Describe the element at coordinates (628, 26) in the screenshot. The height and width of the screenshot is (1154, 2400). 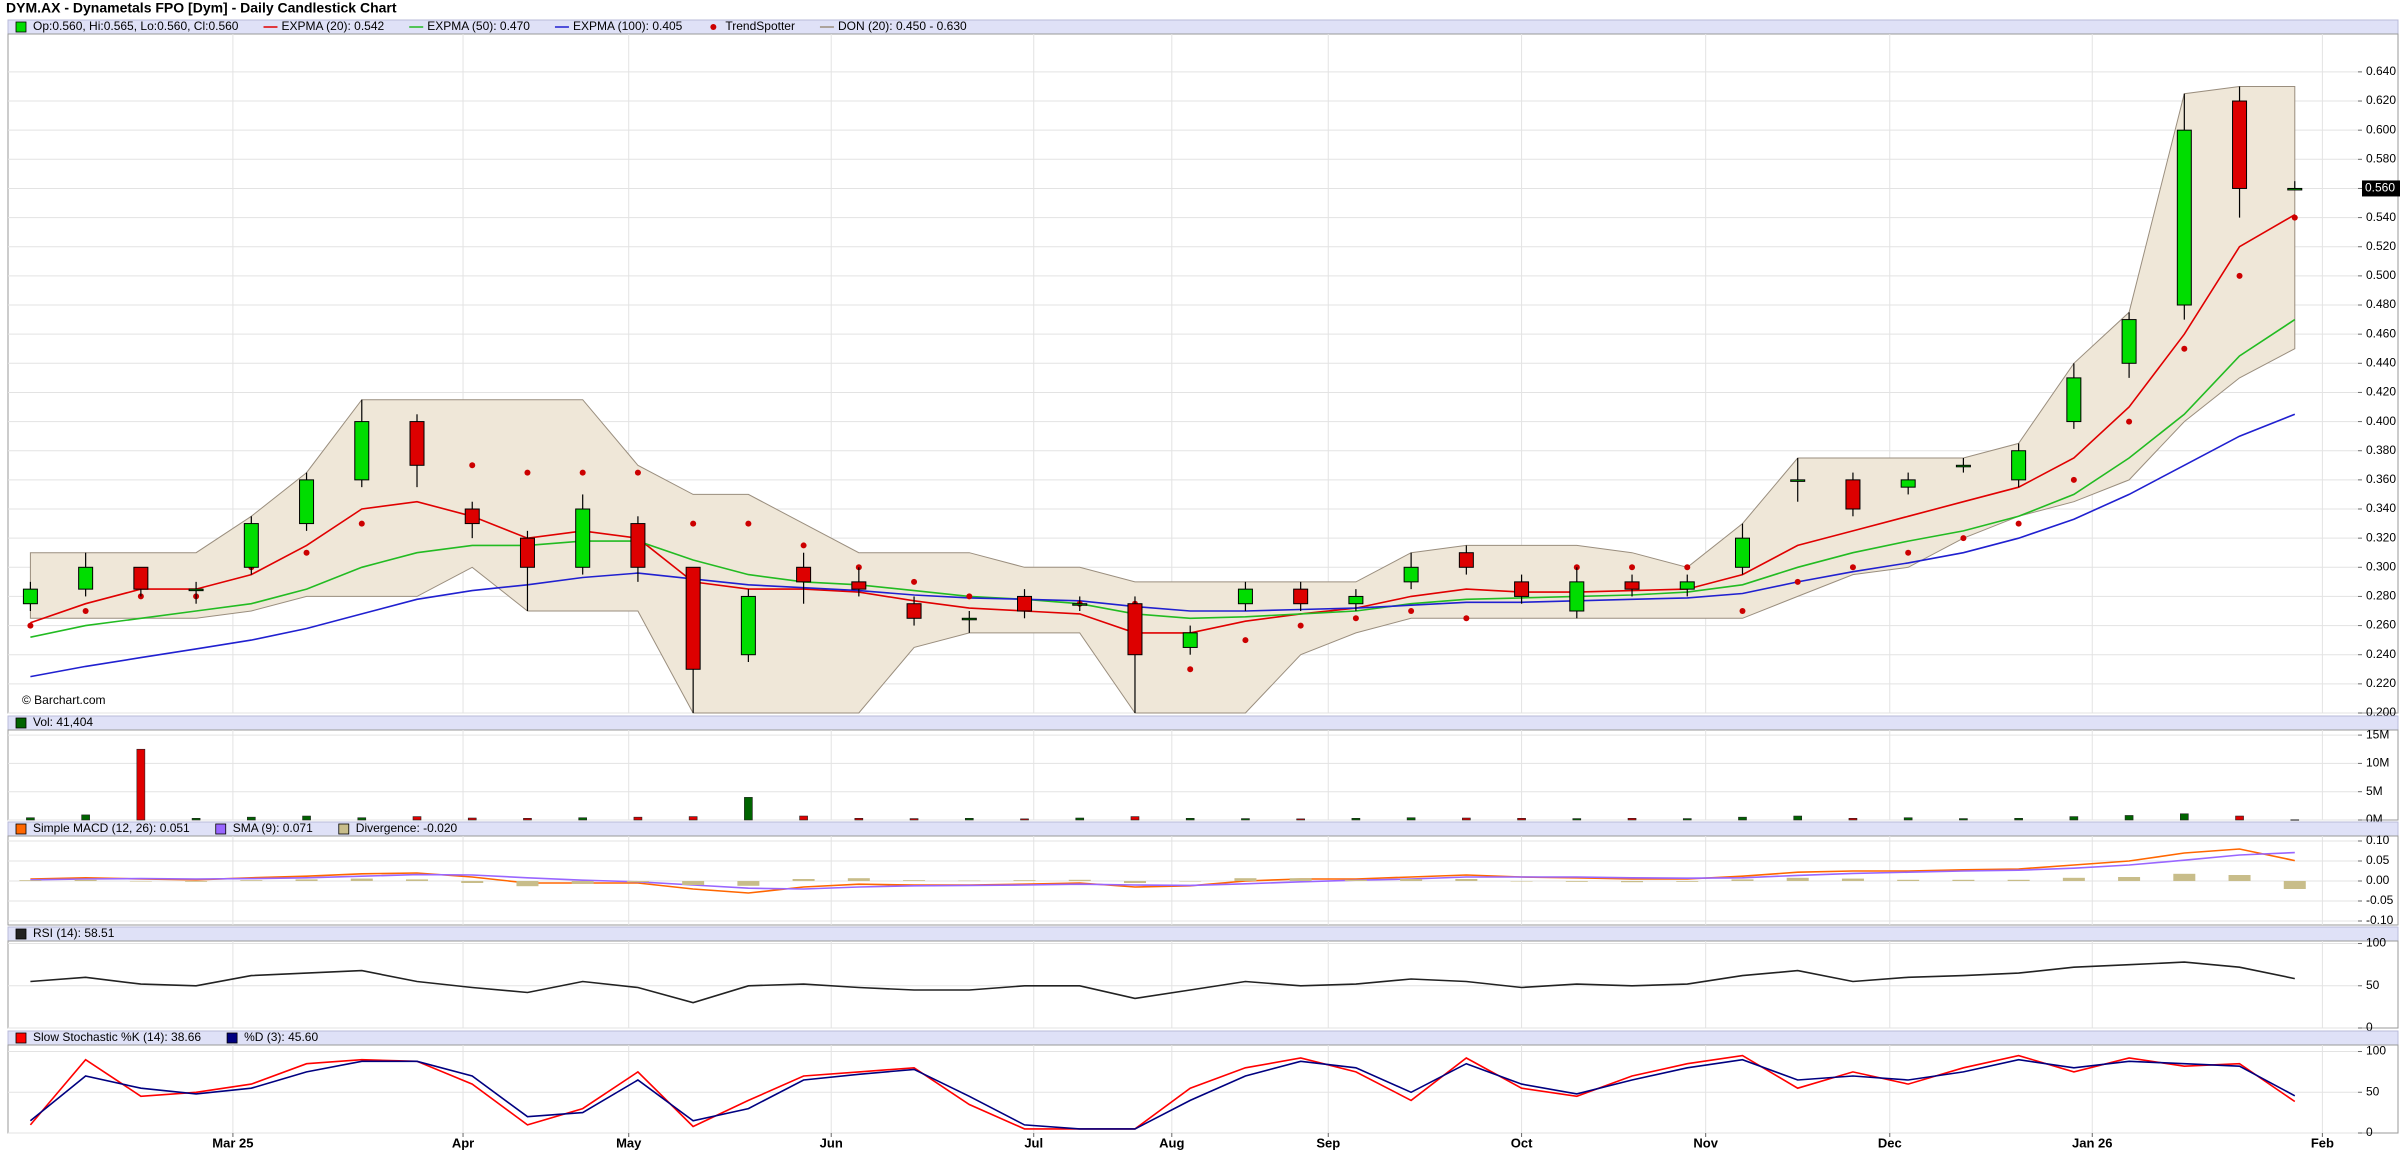
I see `legend-label: EXPMA (100): 0.405` at that location.